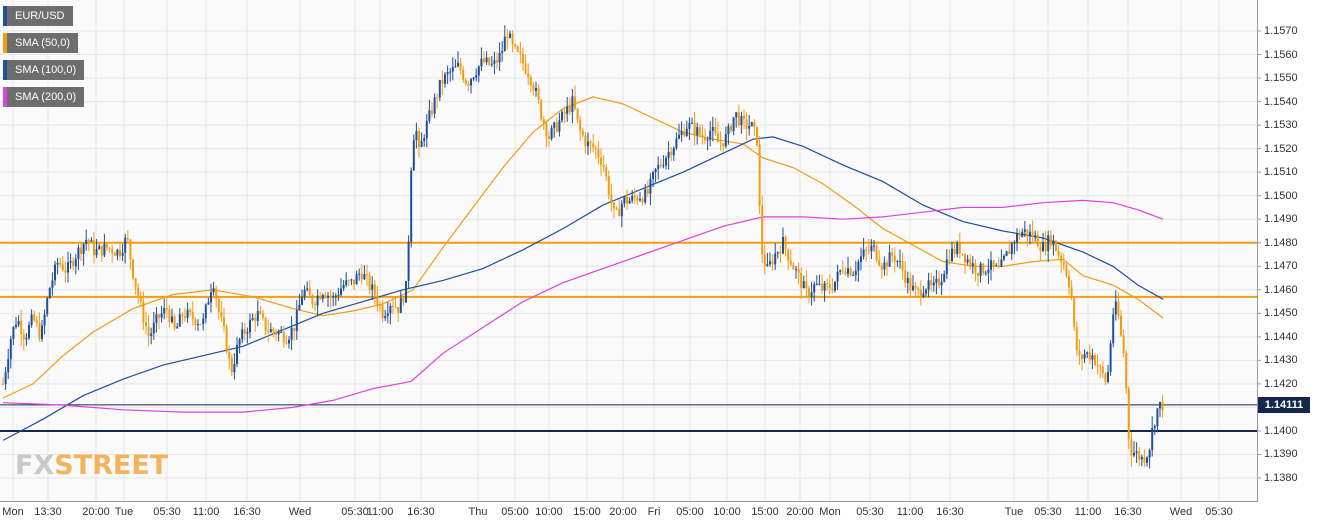  Describe the element at coordinates (587, 512) in the screenshot. I see `x-tick-label: 15:00` at that location.